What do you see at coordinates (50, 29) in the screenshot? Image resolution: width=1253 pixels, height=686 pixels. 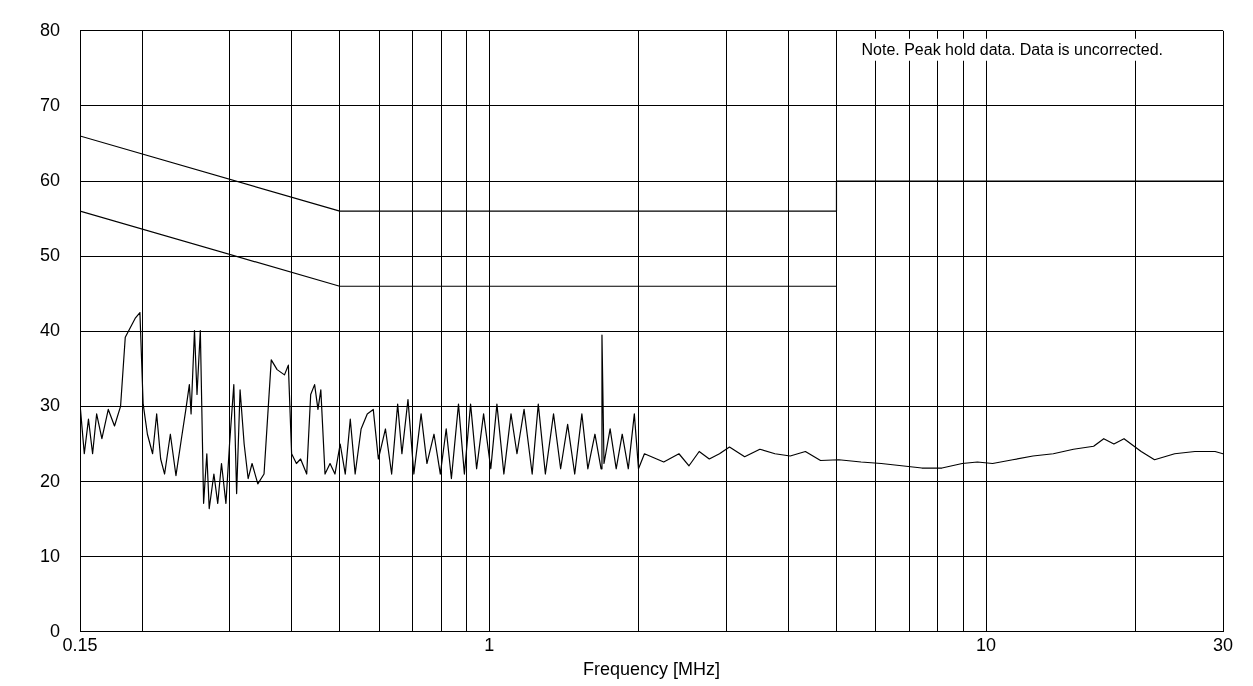 I see `y-tick-label: 80` at bounding box center [50, 29].